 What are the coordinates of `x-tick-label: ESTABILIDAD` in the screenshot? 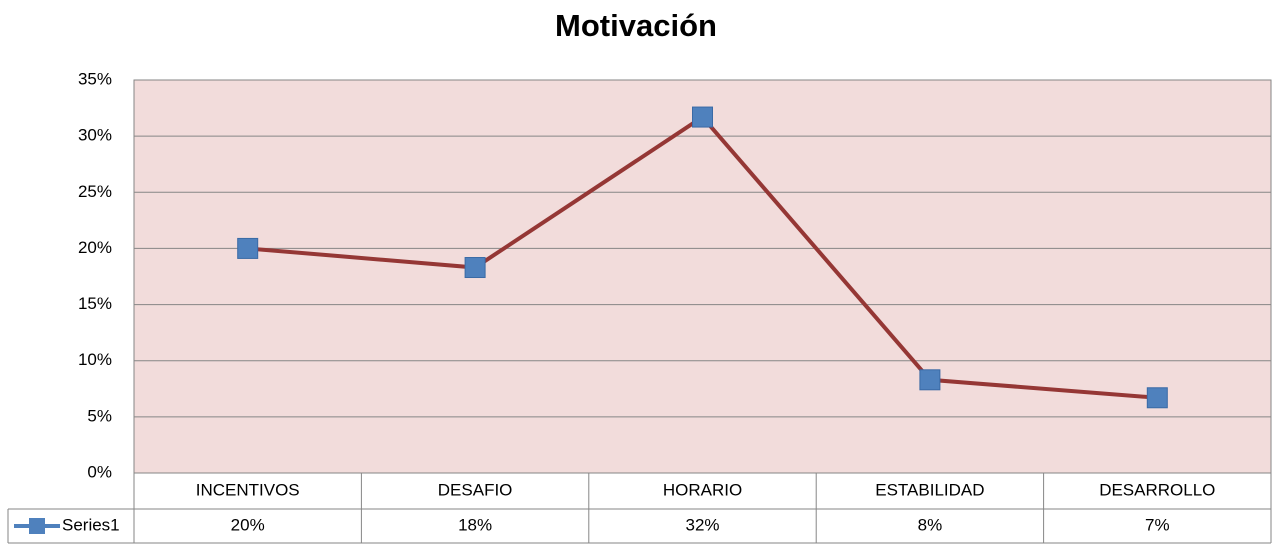 It's located at (929, 489).